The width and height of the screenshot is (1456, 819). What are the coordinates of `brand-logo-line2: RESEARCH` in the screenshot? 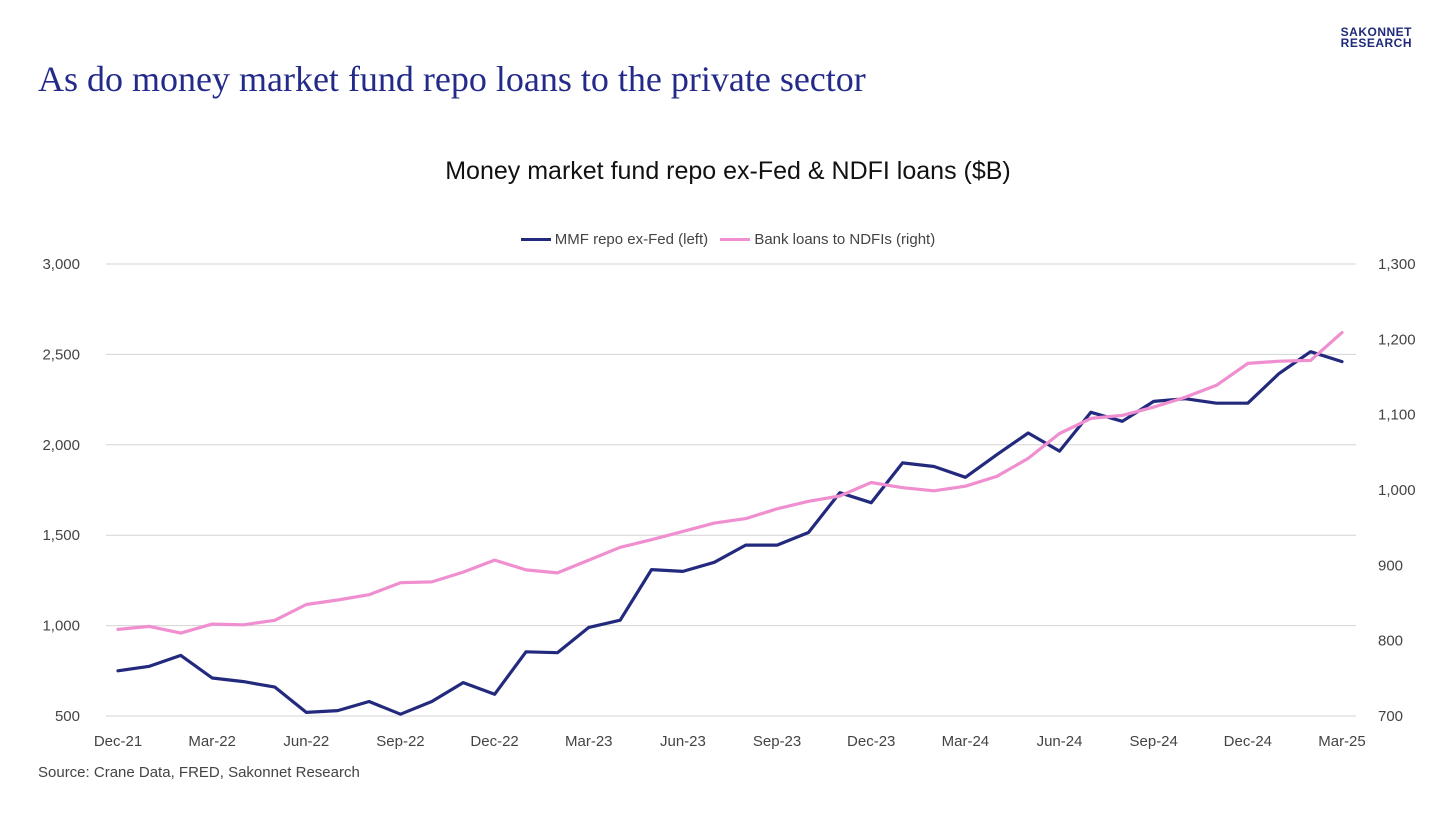 It's located at (1376, 43).